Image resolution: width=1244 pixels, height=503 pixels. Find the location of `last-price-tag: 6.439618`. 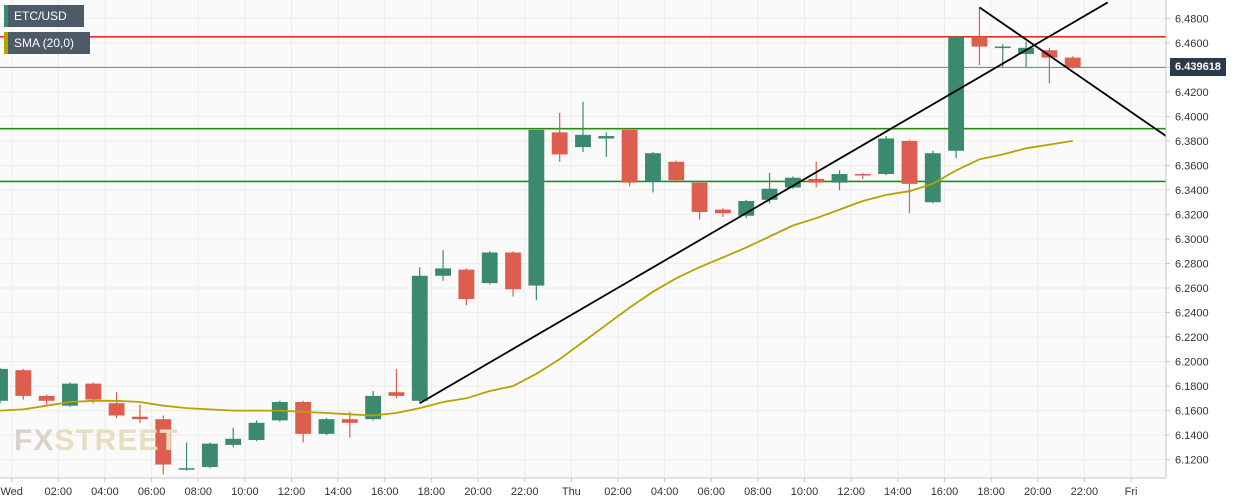

last-price-tag: 6.439618 is located at coordinates (1198, 67).